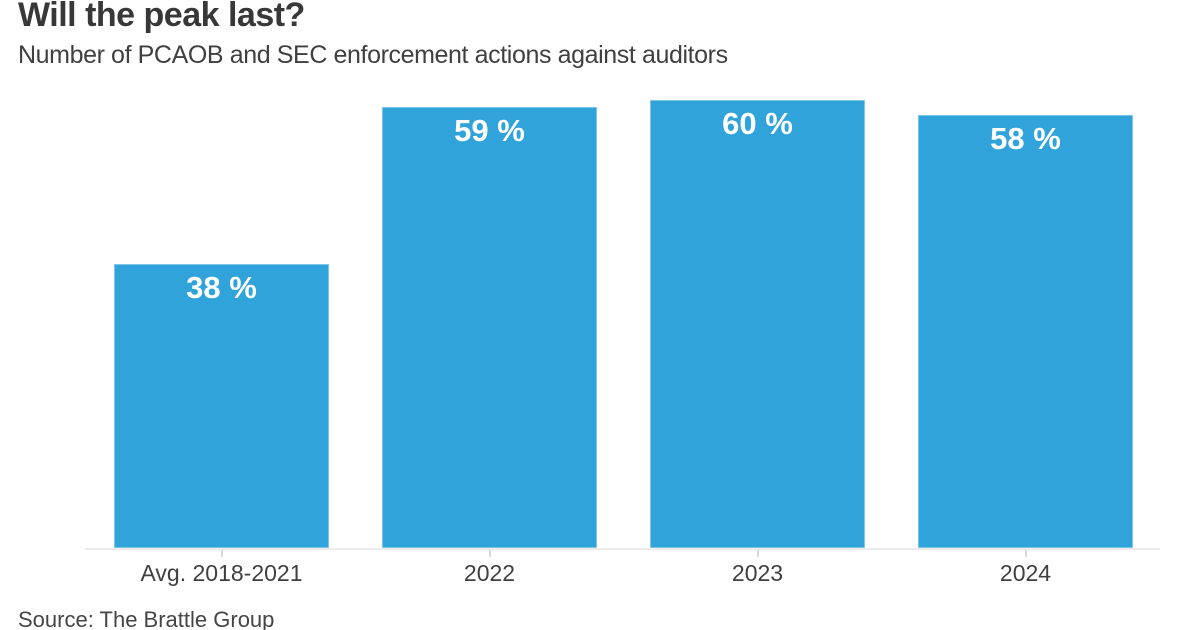  What do you see at coordinates (161, 17) in the screenshot?
I see `chart-title: Will the peak last?` at bounding box center [161, 17].